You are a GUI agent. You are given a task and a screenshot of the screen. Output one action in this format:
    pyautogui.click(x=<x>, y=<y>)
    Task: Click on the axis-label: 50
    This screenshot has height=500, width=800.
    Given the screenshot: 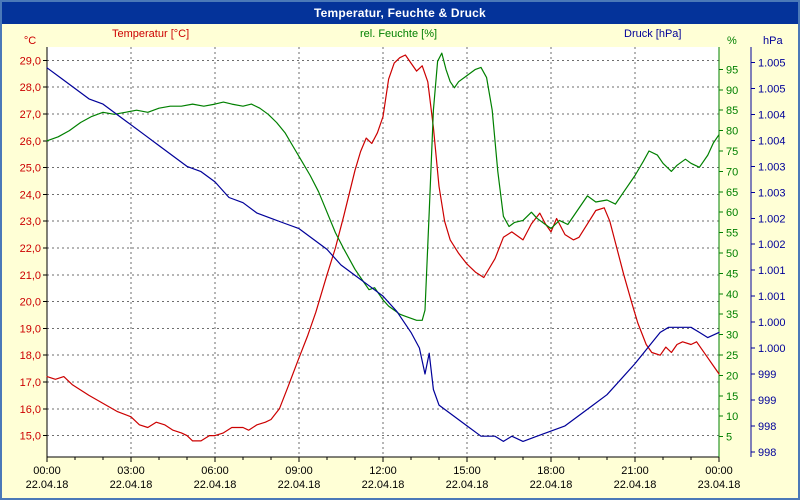 What is the action you would take?
    pyautogui.click(x=732, y=254)
    